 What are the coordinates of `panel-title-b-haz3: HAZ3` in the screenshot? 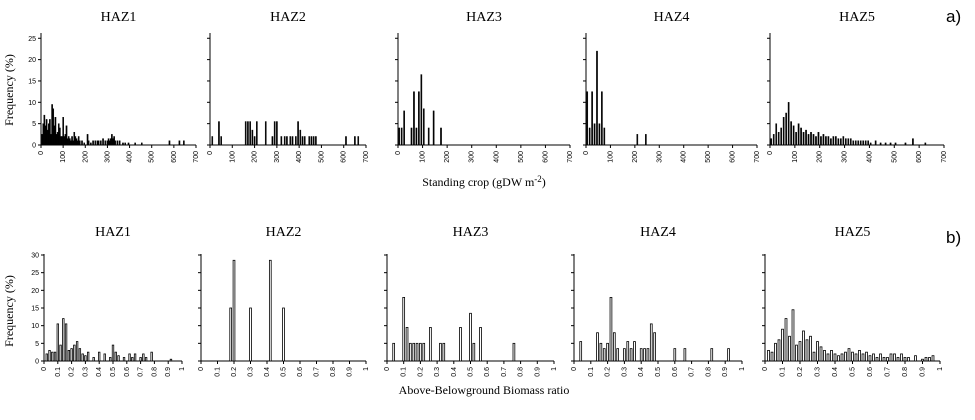 It's located at (471, 232).